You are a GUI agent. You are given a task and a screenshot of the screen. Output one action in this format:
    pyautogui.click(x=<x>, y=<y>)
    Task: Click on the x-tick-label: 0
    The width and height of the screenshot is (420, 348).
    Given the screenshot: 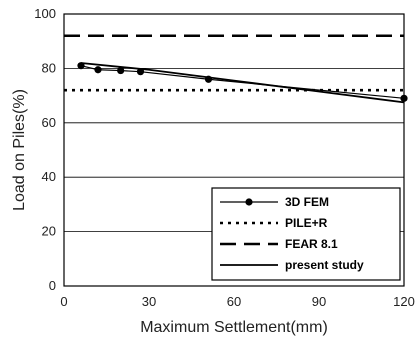 What is the action you would take?
    pyautogui.click(x=63, y=301)
    